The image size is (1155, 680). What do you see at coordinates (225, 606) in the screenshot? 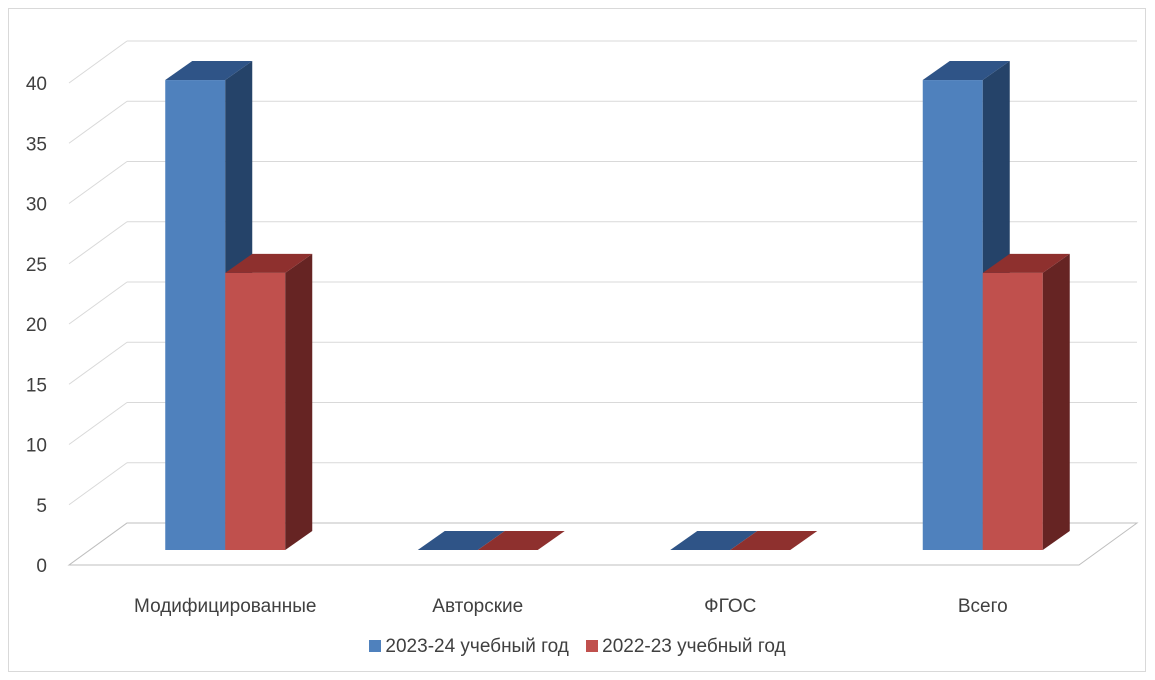
I see `x-tick-label: Модифицированные` at bounding box center [225, 606].